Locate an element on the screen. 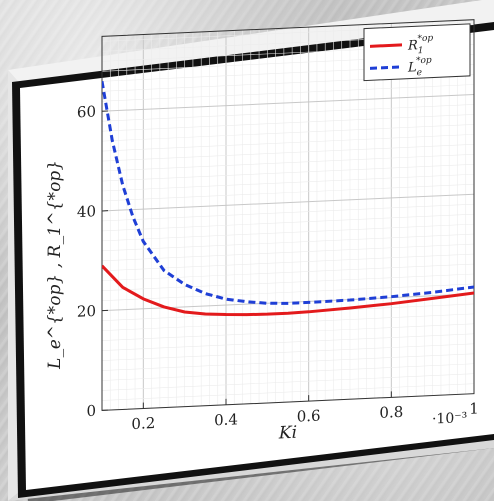 The width and height of the screenshot is (494, 501). legend-swatch-le is located at coordinates (386, 67).